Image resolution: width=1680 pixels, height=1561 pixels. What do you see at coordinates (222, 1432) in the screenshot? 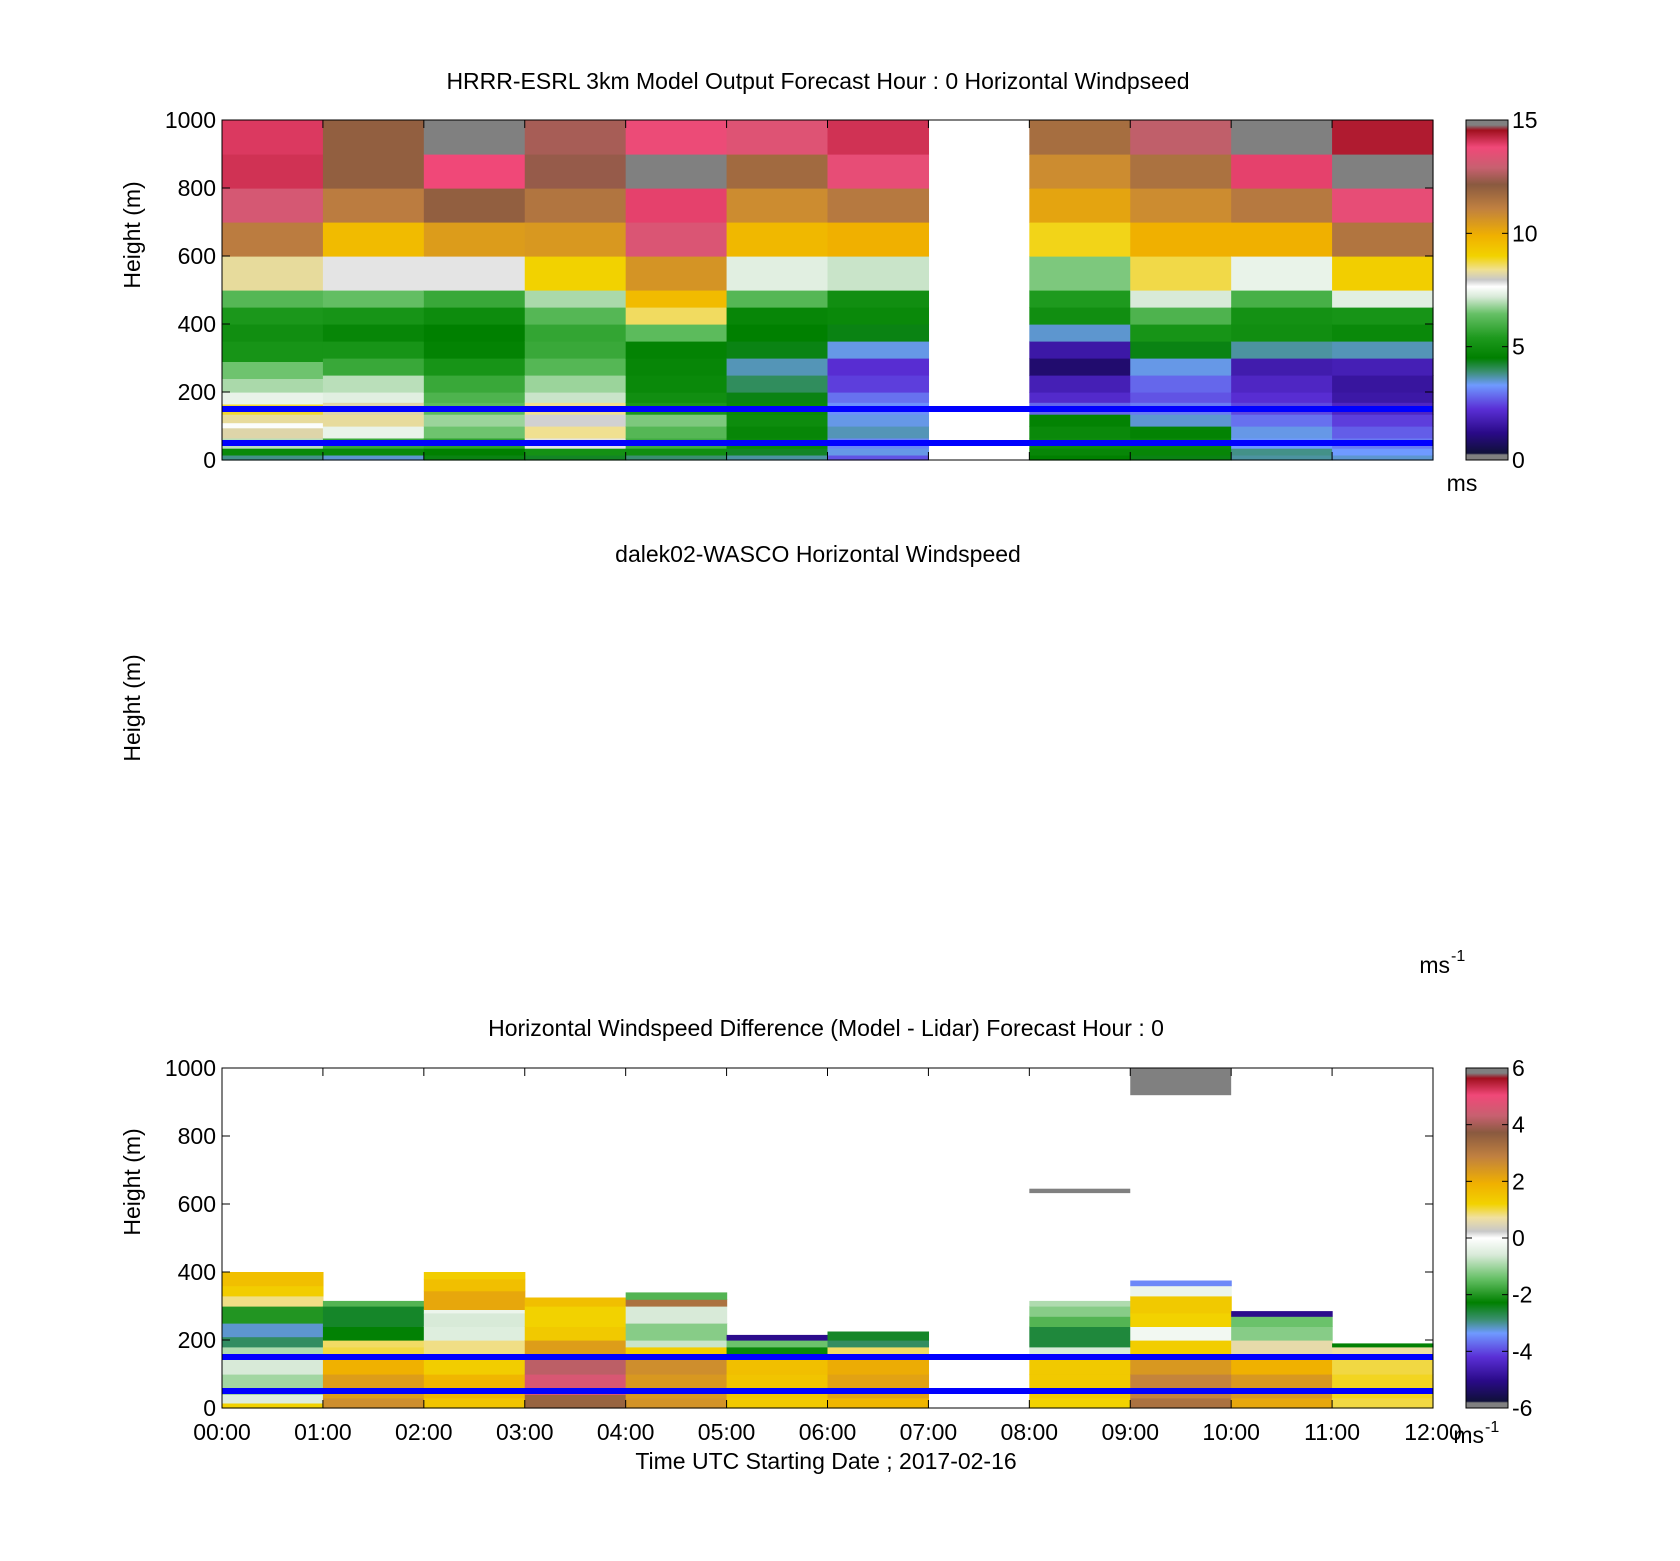
I see `x-tick-label: 00:00` at bounding box center [222, 1432].